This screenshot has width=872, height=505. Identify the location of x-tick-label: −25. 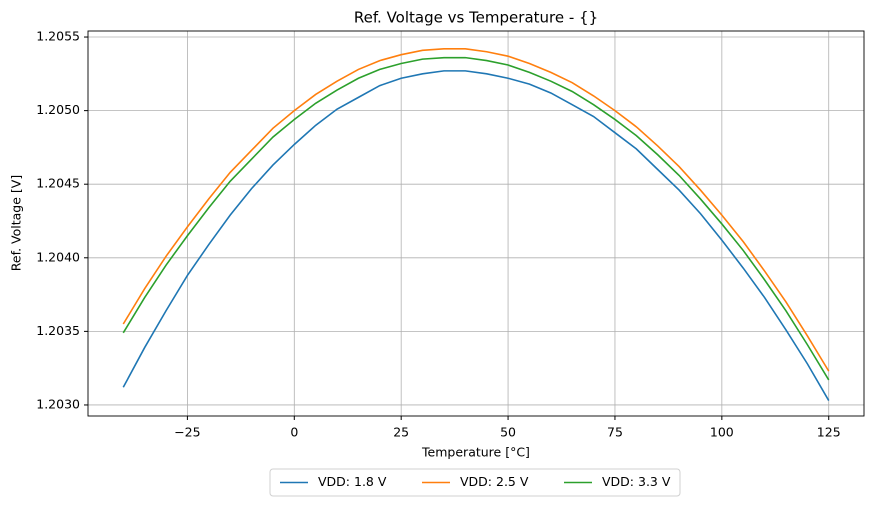
(187, 432).